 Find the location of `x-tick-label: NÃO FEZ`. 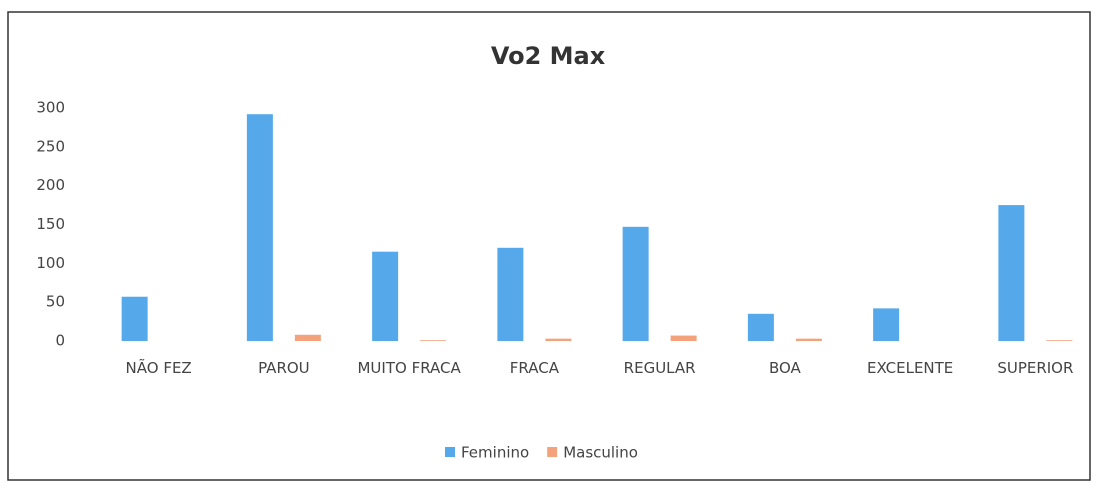

x-tick-label: NÃO FEZ is located at coordinates (158, 368).